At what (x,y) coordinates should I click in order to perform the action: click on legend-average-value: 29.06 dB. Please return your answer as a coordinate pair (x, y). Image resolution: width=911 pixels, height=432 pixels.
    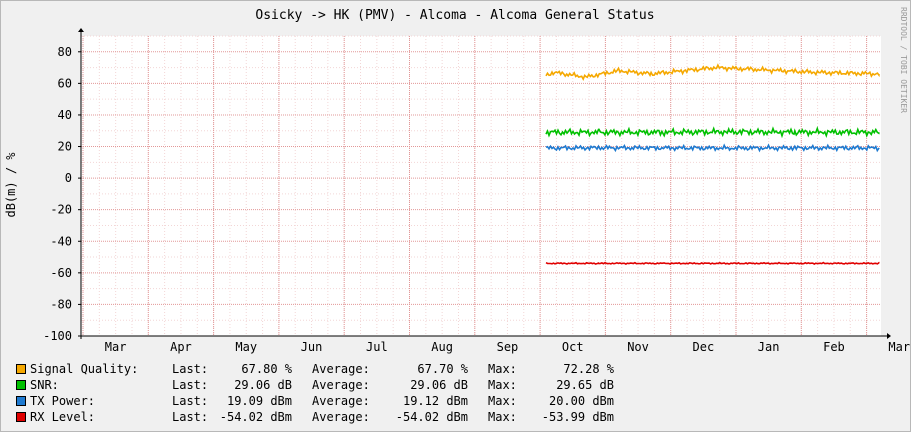
    Looking at the image, I should click on (439, 385).